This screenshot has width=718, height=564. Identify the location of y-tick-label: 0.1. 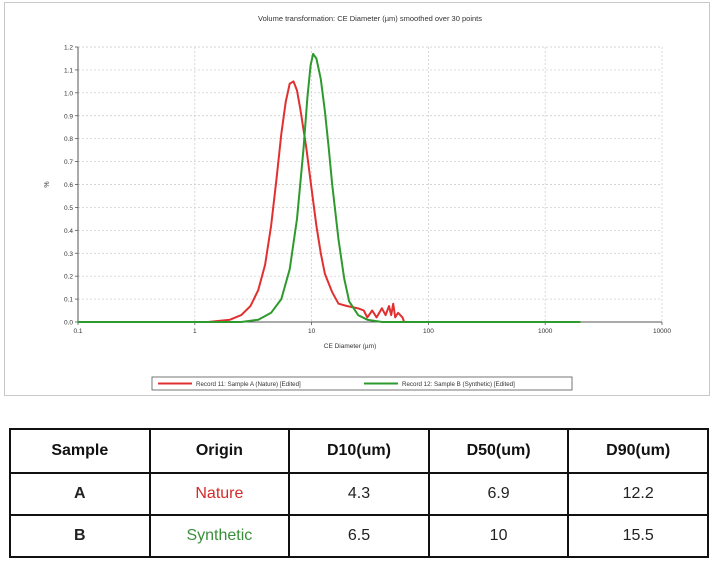
(68, 300).